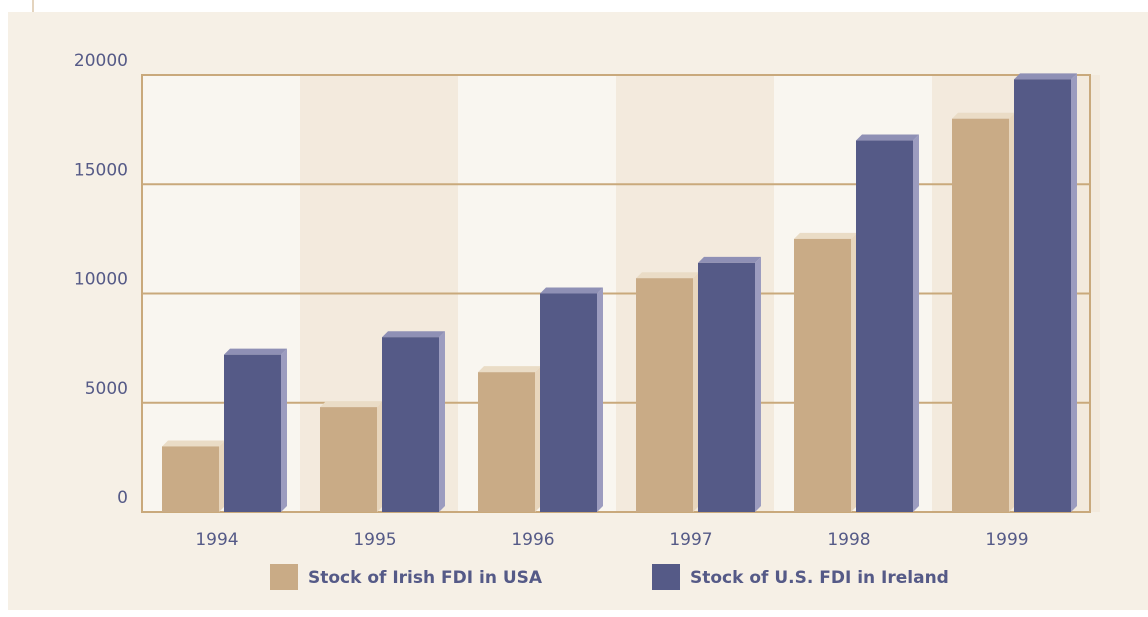 The width and height of the screenshot is (1148, 617). Describe the element at coordinates (101, 61) in the screenshot. I see `y-tick-label: 20000` at that location.